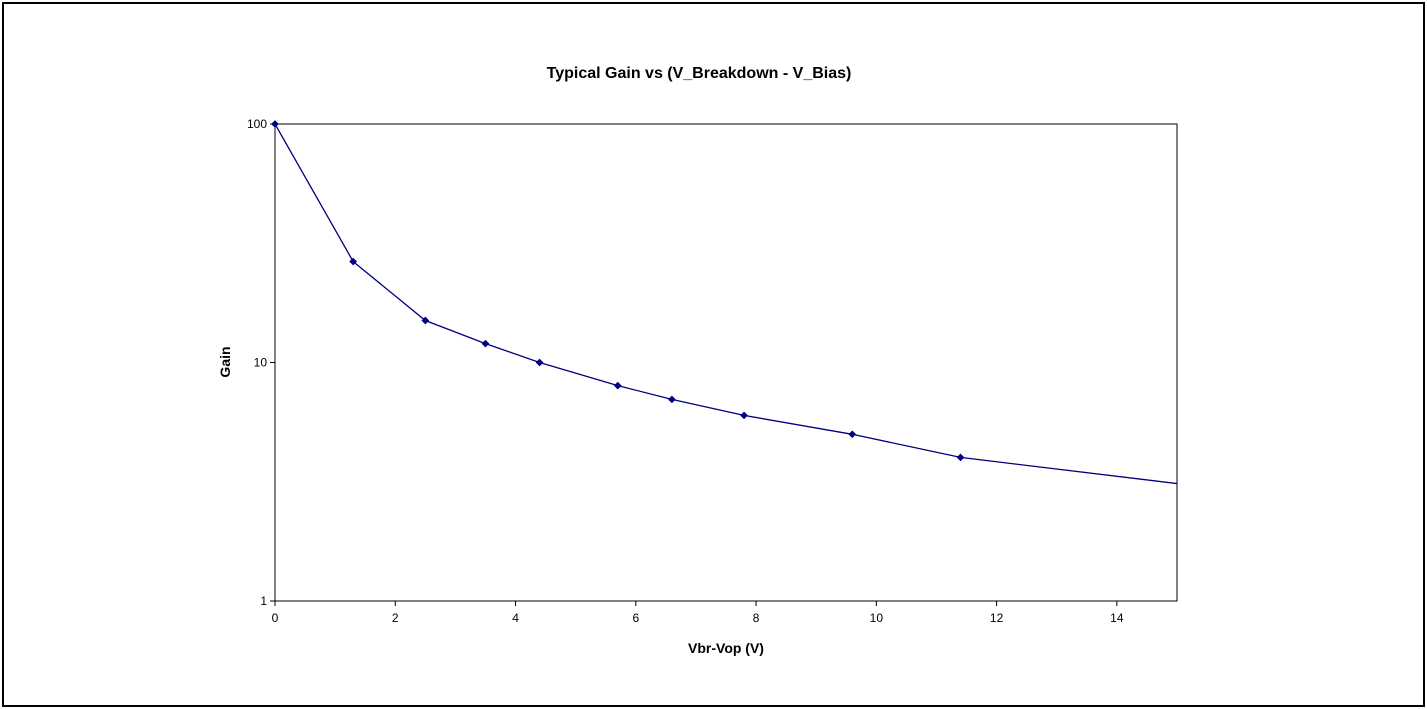  I want to click on y-axis-label: Gain, so click(225, 361).